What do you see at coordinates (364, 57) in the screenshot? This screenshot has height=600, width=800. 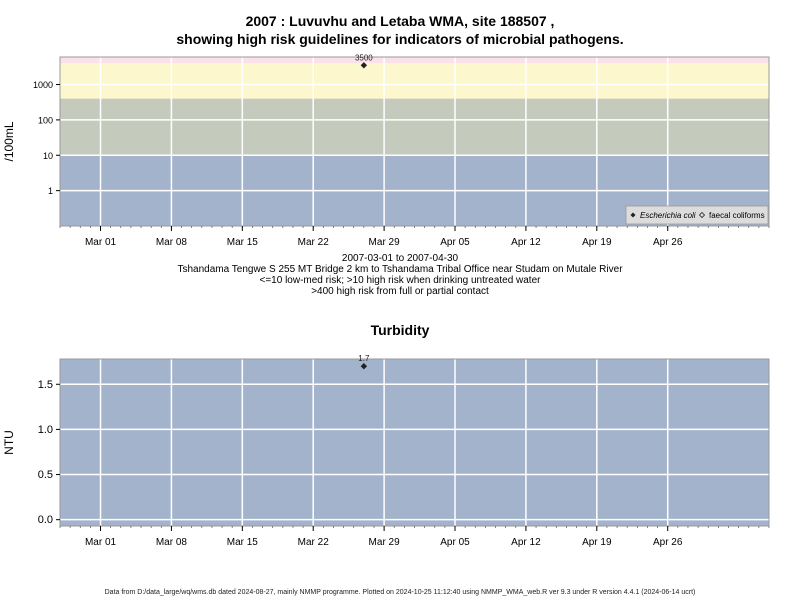 I see `data-label-0-0: 3500` at bounding box center [364, 57].